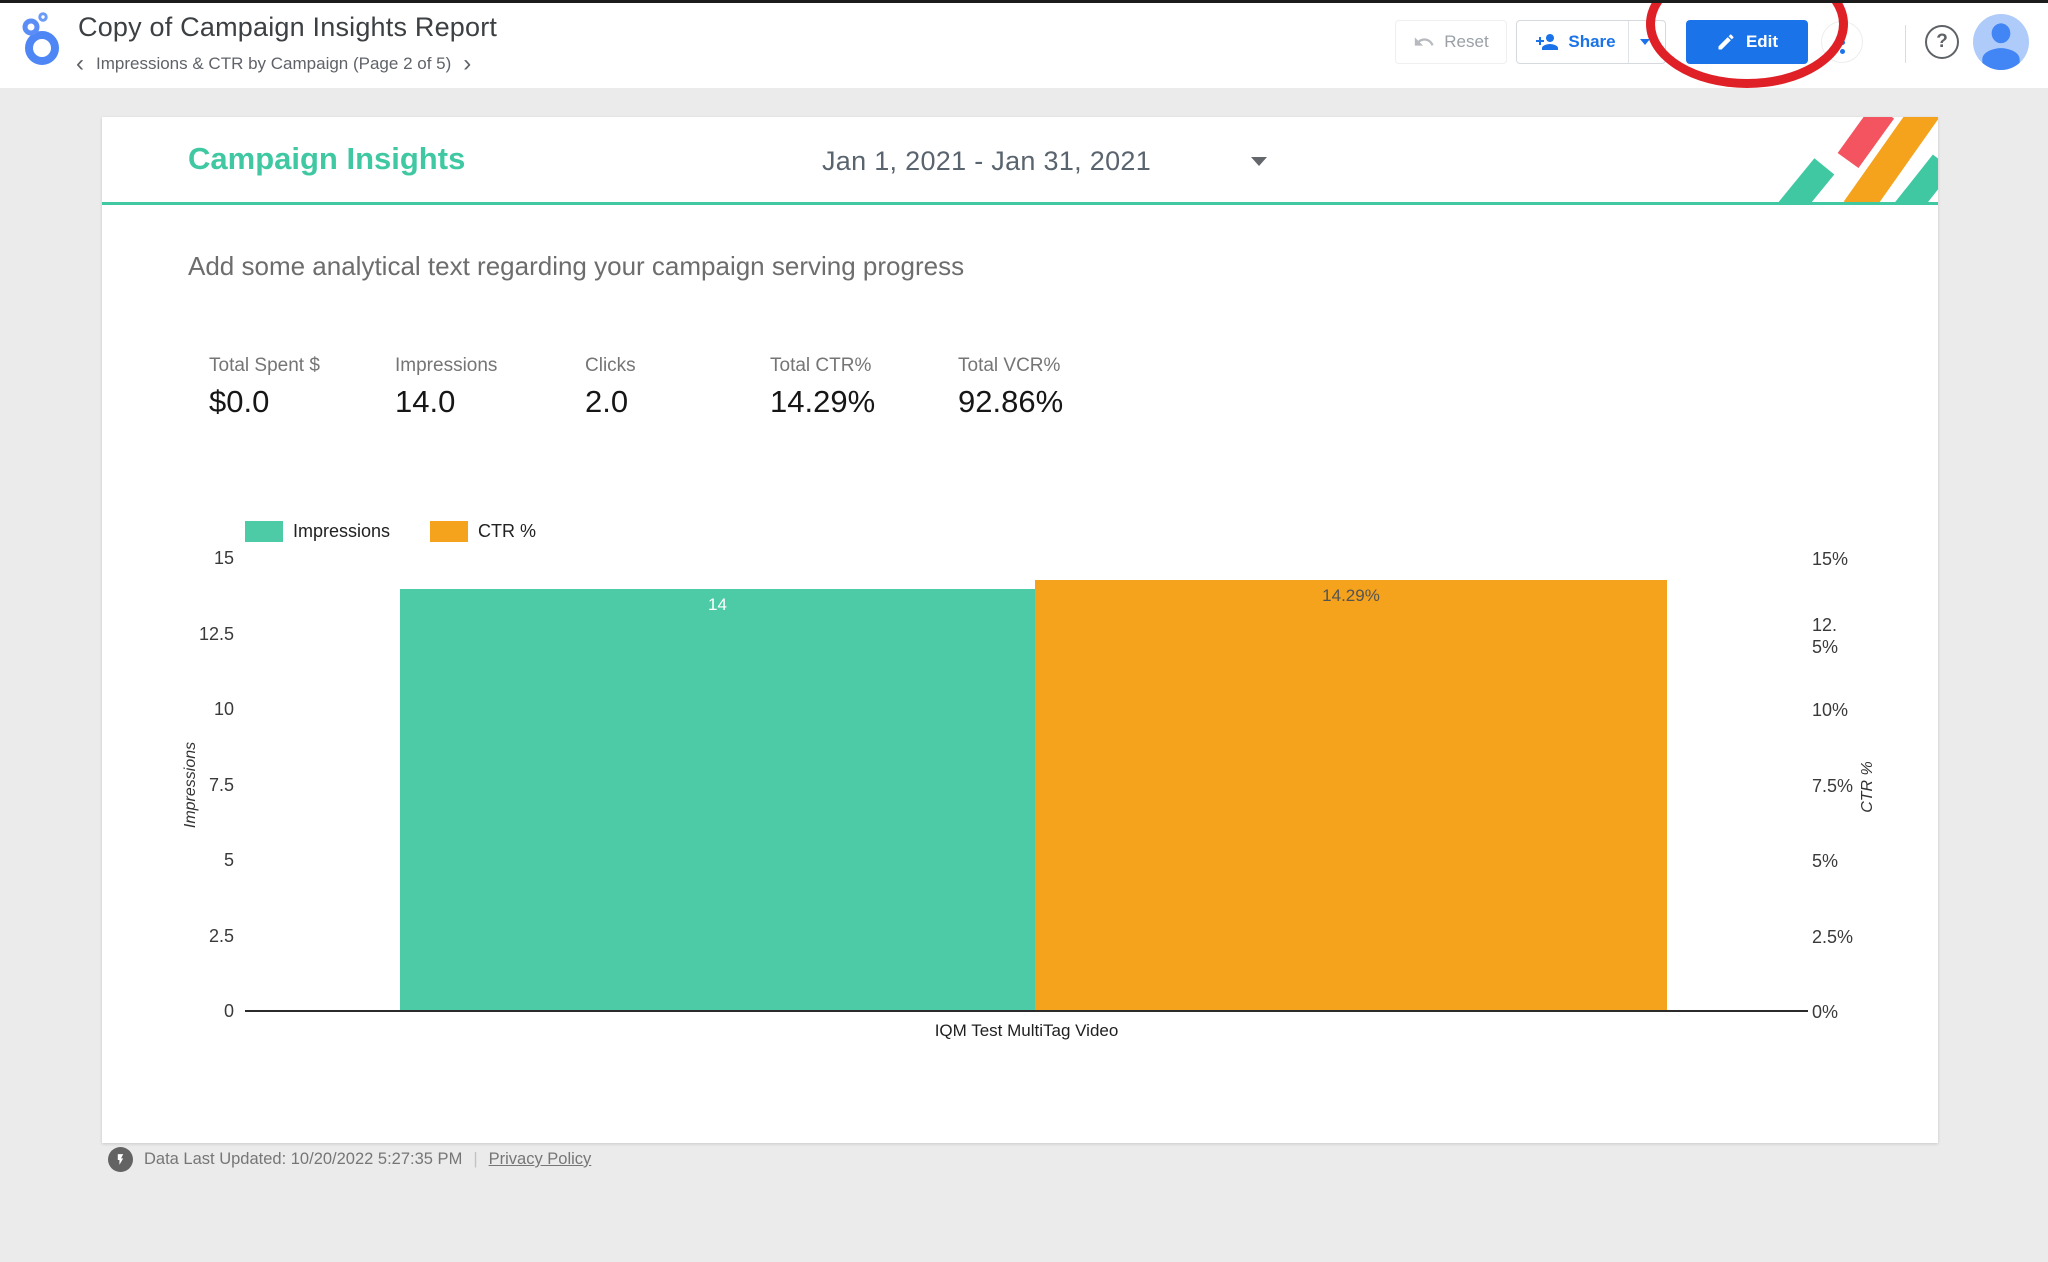 The image size is (2048, 1262). I want to click on share-label: Share, so click(1592, 41).